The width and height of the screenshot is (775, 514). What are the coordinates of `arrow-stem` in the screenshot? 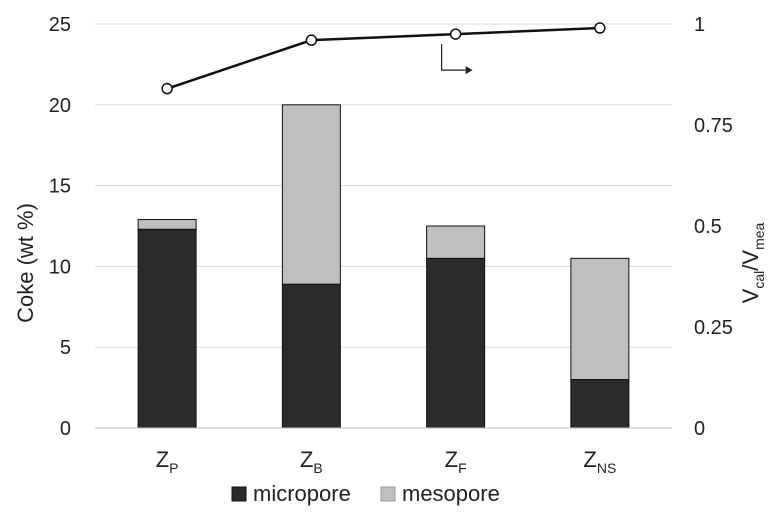 It's located at (453, 57).